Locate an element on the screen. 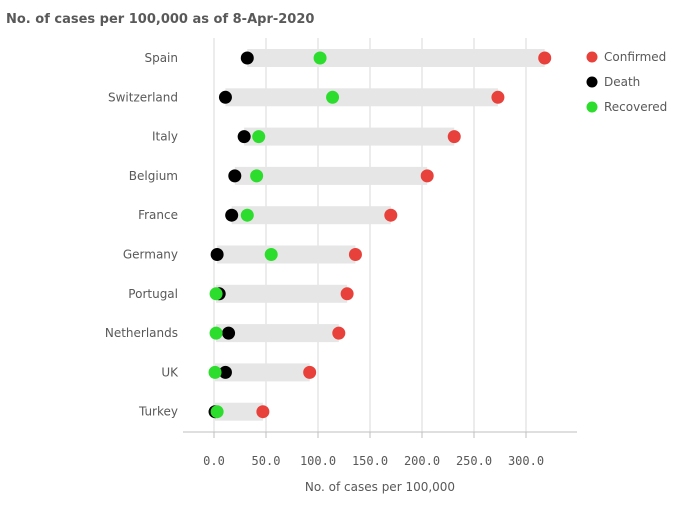  category-label: Belgium is located at coordinates (153, 176).